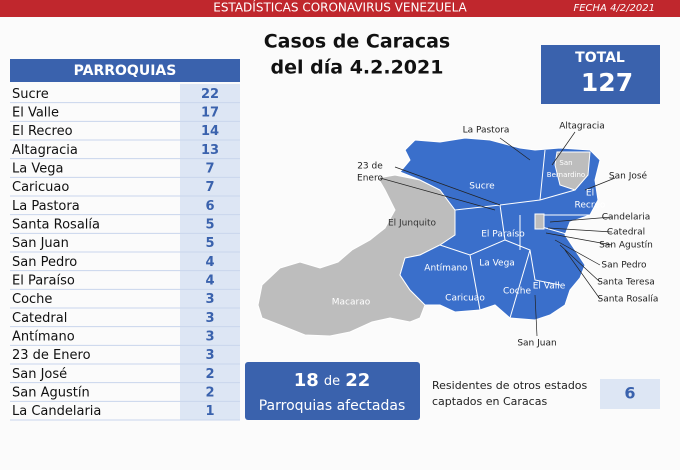 Image resolution: width=680 pixels, height=474 pixels. What do you see at coordinates (614, 8) in the screenshot?
I see `header-date: FECHA 4/2/2021` at bounding box center [614, 8].